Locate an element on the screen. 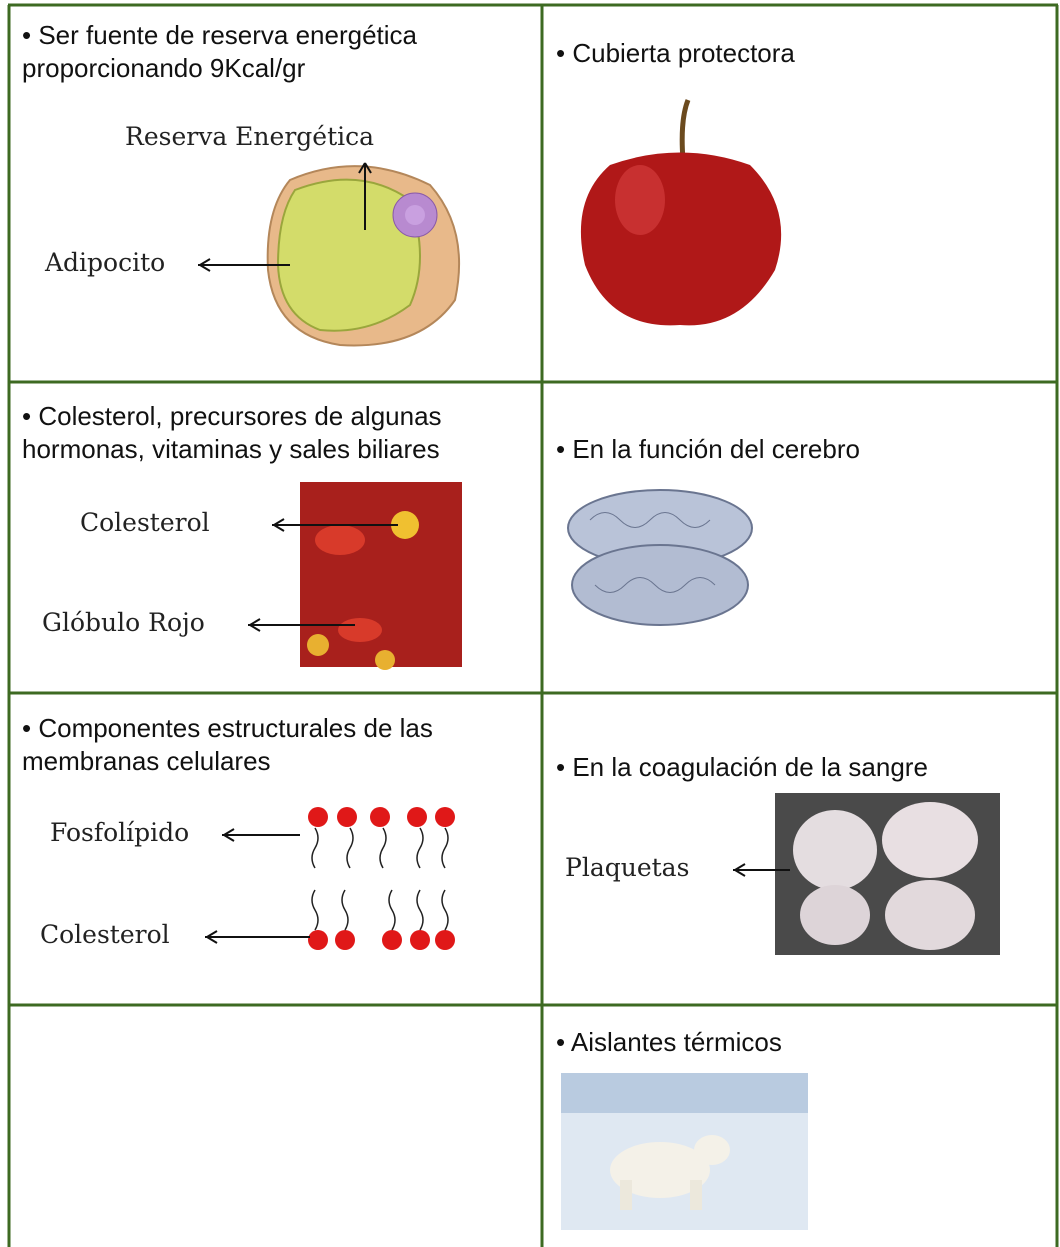 This screenshot has height=1247, width=1060. cell-text: • En la función del cerebro is located at coordinates (708, 449).